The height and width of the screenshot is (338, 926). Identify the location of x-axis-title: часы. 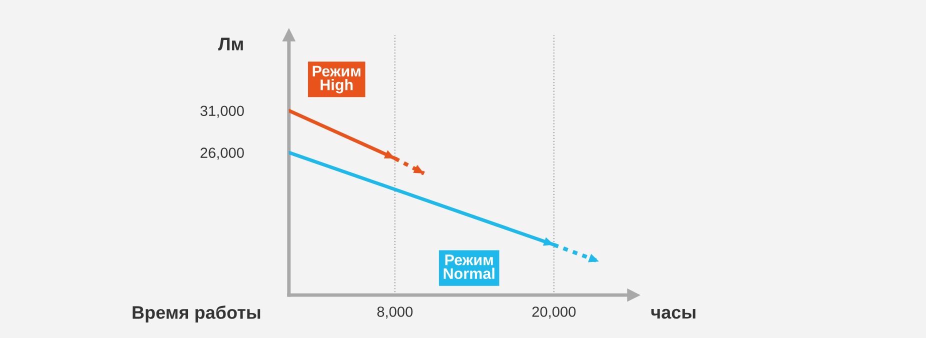
(673, 313).